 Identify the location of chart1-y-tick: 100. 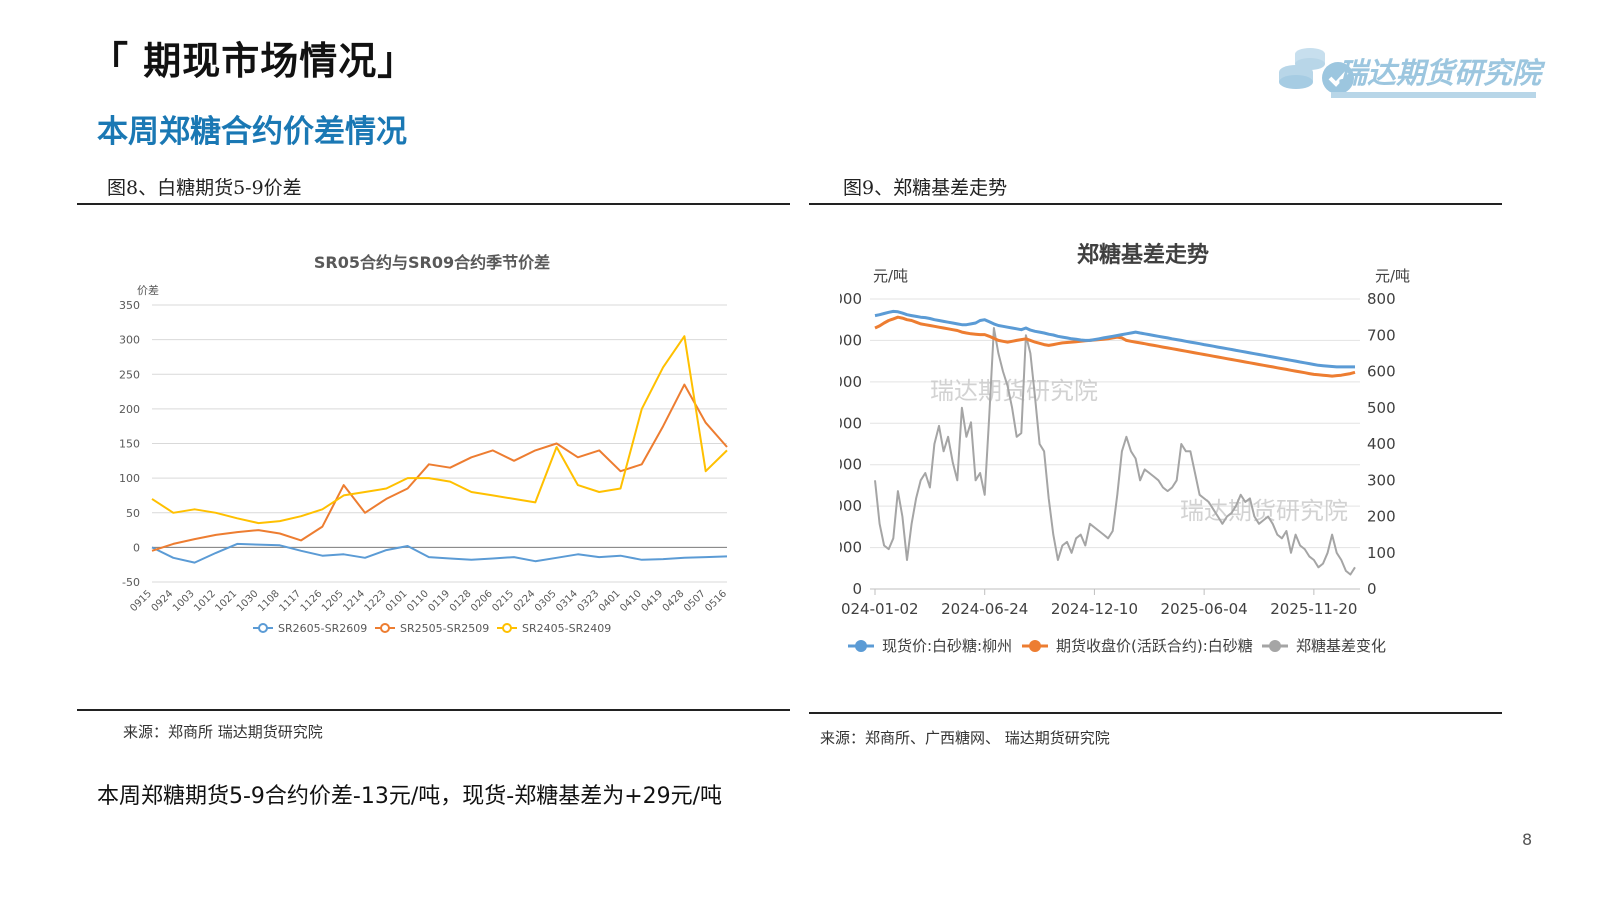
(129, 478).